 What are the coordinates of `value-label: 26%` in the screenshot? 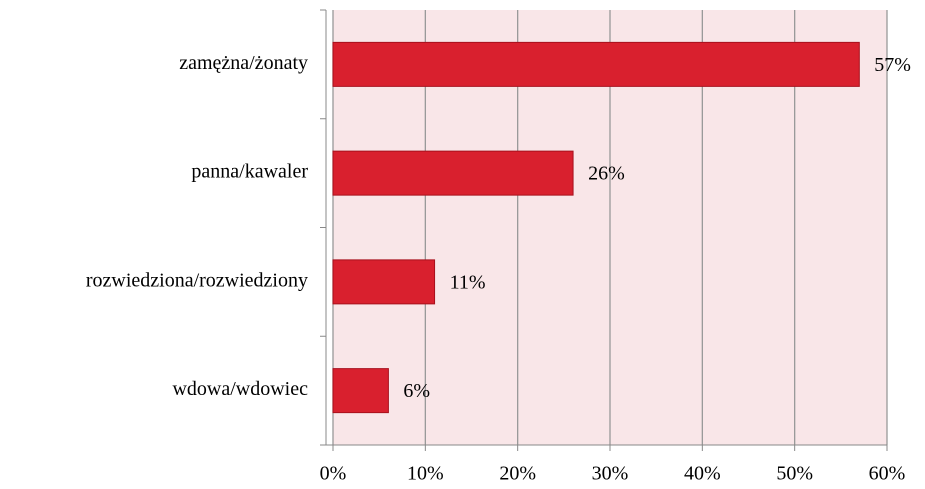 It's located at (606, 174).